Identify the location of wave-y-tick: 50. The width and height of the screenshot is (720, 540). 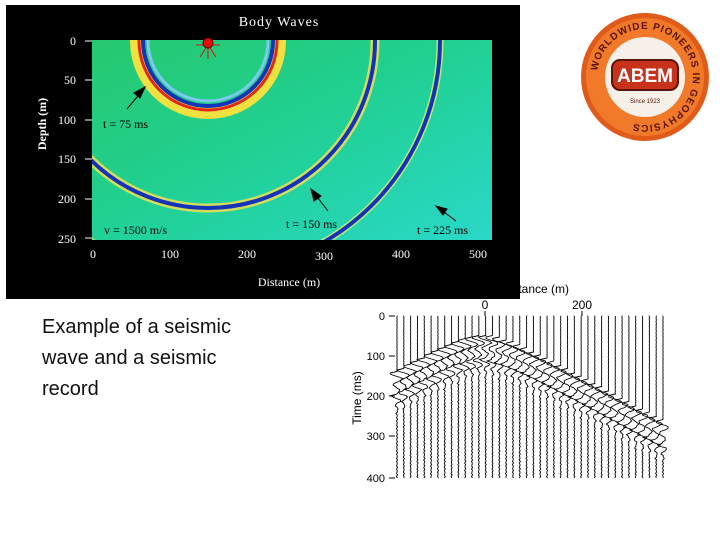
(70, 80).